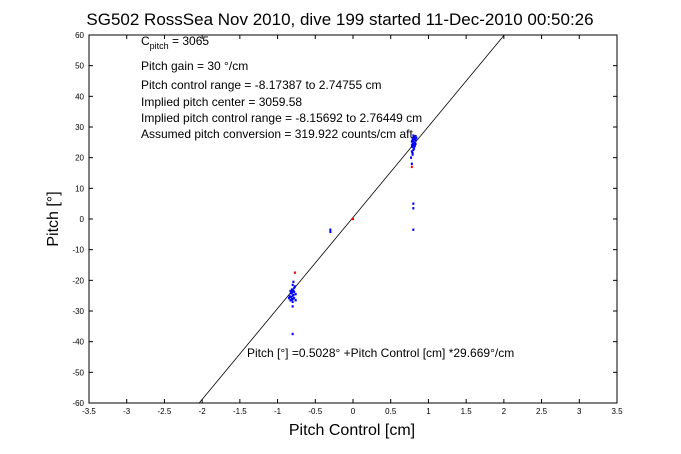 Image resolution: width=681 pixels, height=454 pixels. I want to click on y-tick-label: 50, so click(79, 66).